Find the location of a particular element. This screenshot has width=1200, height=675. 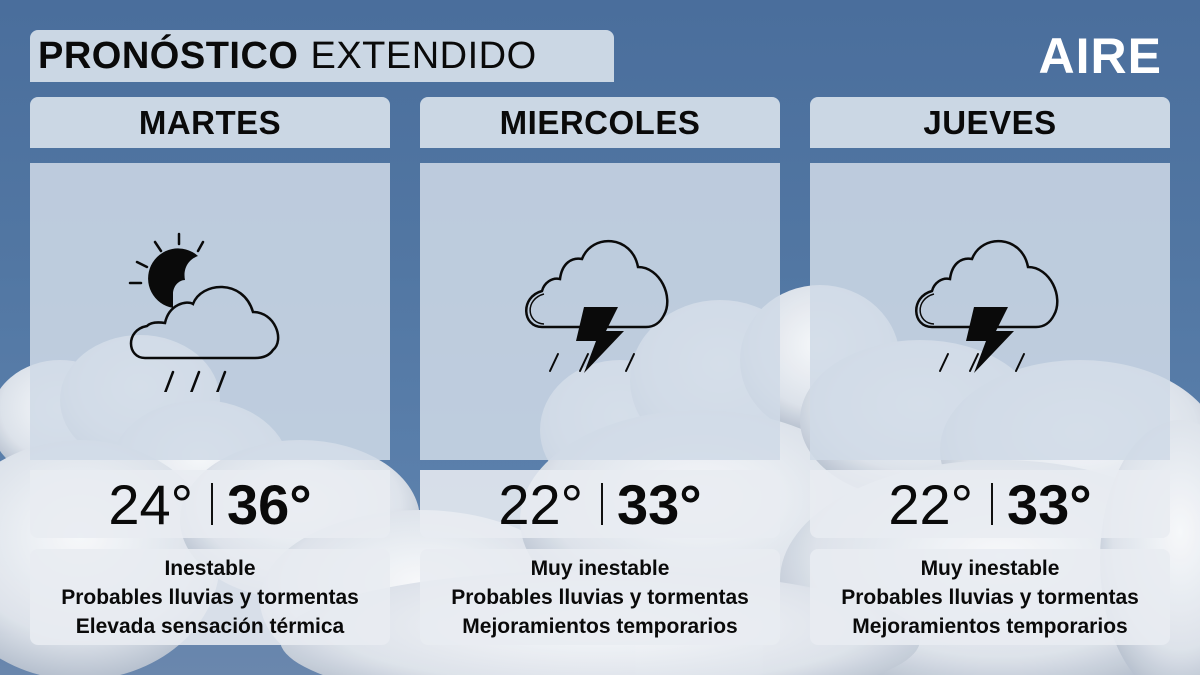

page-title: PRONÓSTICO EXTENDIDO is located at coordinates (322, 56).